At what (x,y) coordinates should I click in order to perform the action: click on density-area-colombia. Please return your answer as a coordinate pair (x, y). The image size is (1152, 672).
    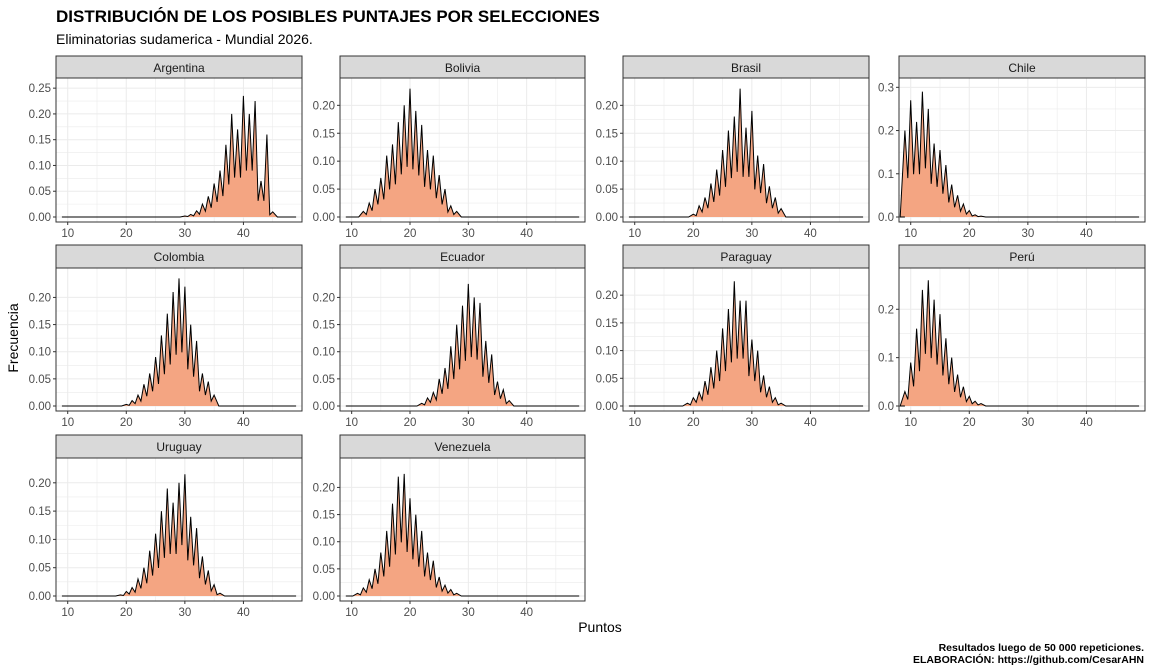
    Looking at the image, I should click on (179, 342).